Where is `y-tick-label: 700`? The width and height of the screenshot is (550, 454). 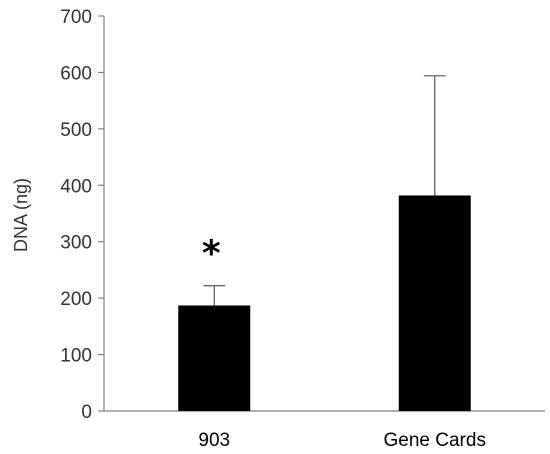 y-tick-label: 700 is located at coordinates (76, 17).